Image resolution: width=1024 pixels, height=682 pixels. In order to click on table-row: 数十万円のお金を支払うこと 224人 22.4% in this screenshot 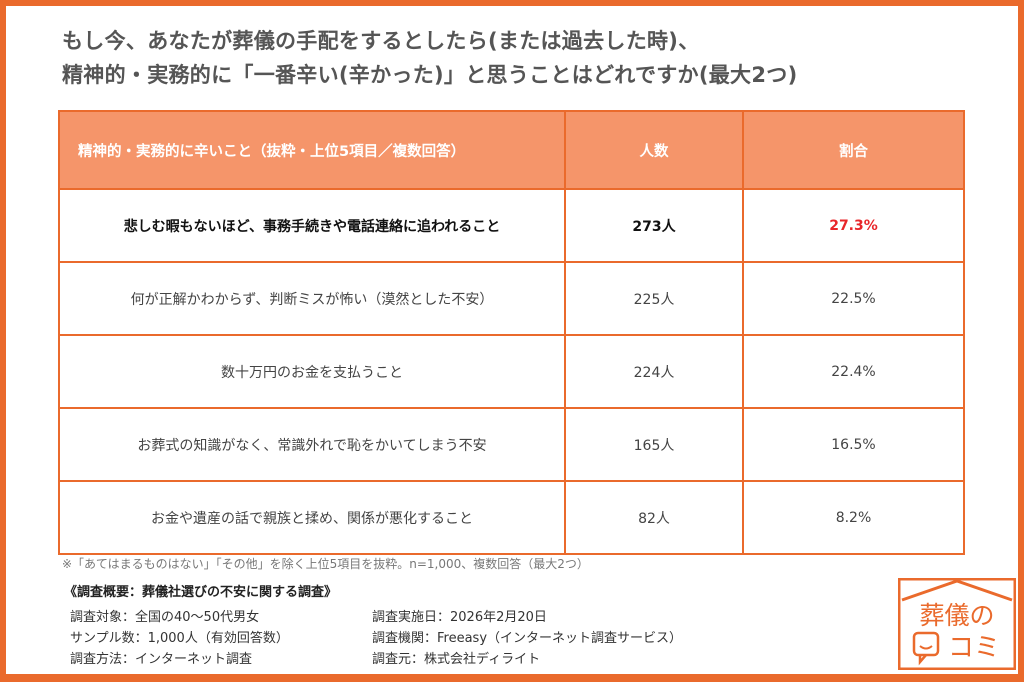, I will do `click(511, 371)`.